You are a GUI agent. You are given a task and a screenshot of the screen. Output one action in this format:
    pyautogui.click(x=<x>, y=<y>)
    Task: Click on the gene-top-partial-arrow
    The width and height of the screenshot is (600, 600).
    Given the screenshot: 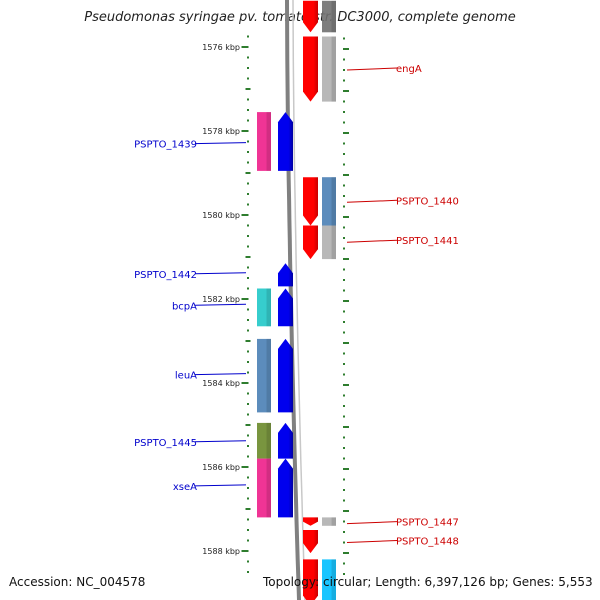 What is the action you would take?
    pyautogui.click(x=310, y=16)
    